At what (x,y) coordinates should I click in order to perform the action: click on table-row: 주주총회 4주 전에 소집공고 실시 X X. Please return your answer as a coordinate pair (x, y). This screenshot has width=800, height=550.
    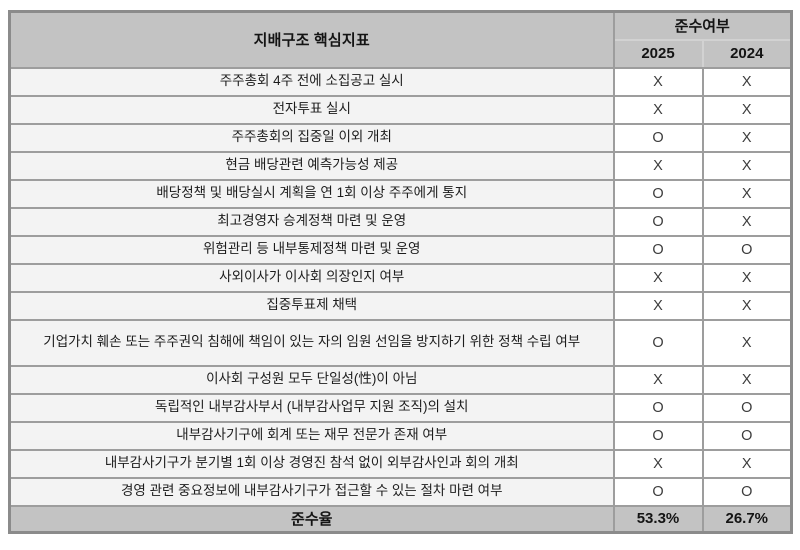
    Looking at the image, I should click on (400, 81).